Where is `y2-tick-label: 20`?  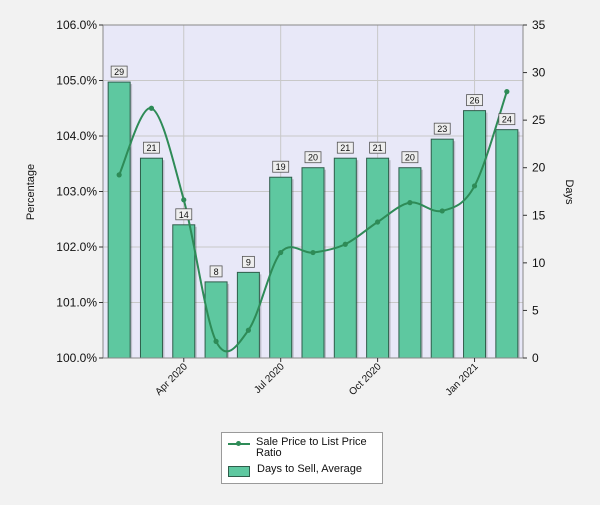 y2-tick-label: 20 is located at coordinates (539, 168).